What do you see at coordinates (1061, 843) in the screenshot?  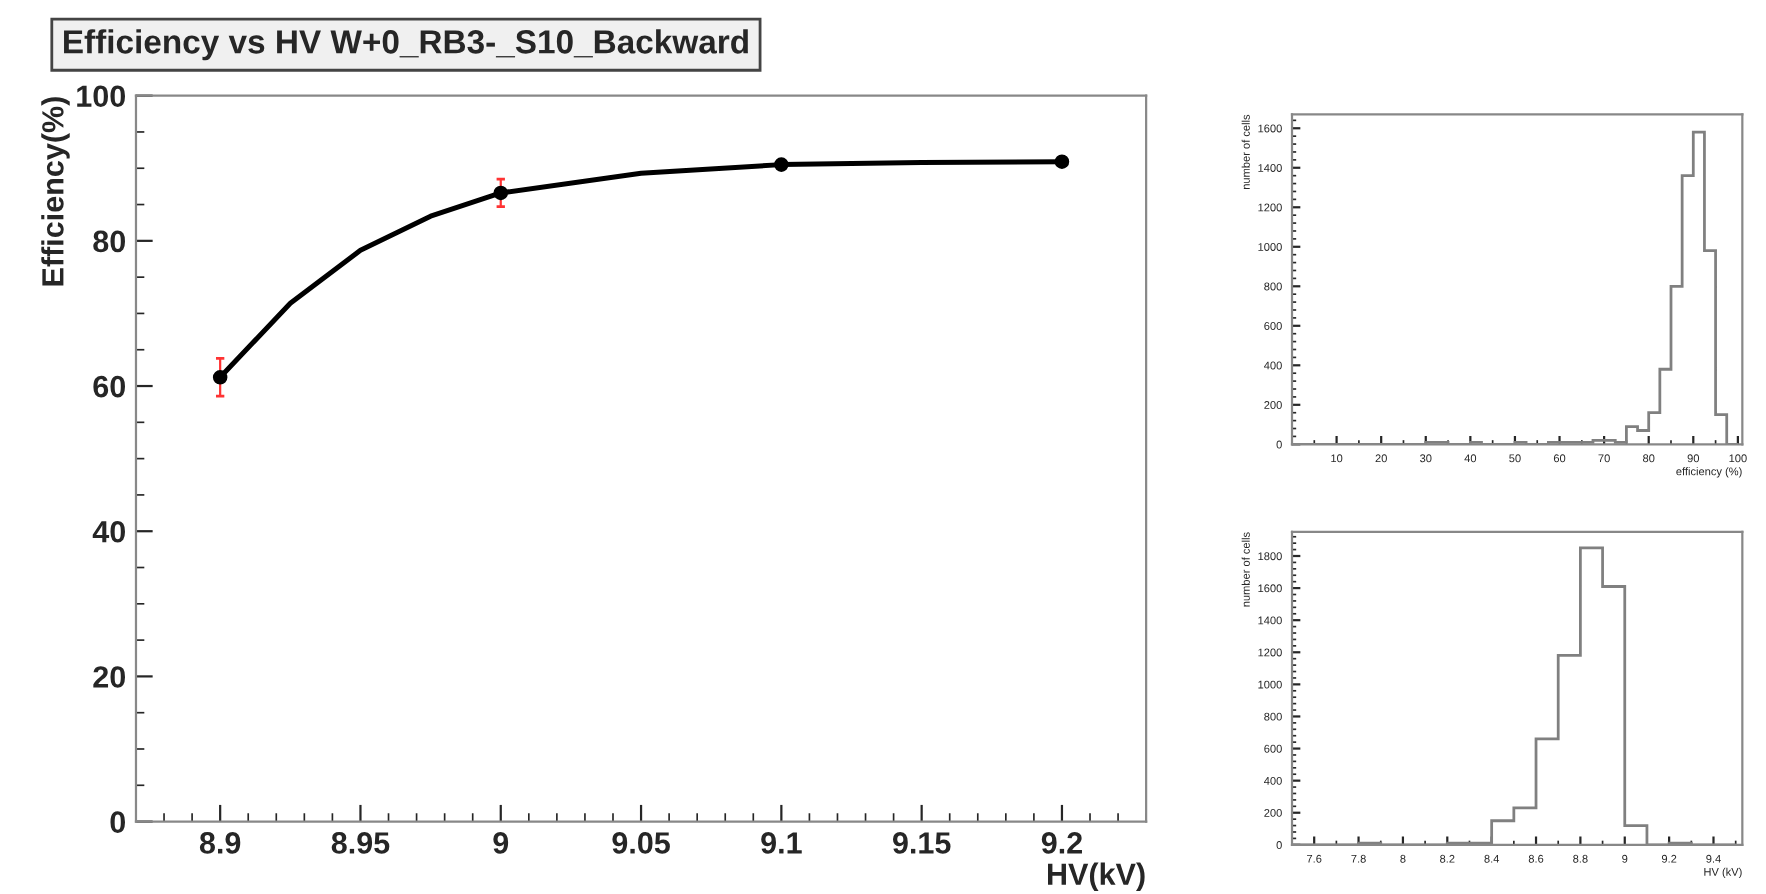 I see `x-tick-label: 9.2` at bounding box center [1061, 843].